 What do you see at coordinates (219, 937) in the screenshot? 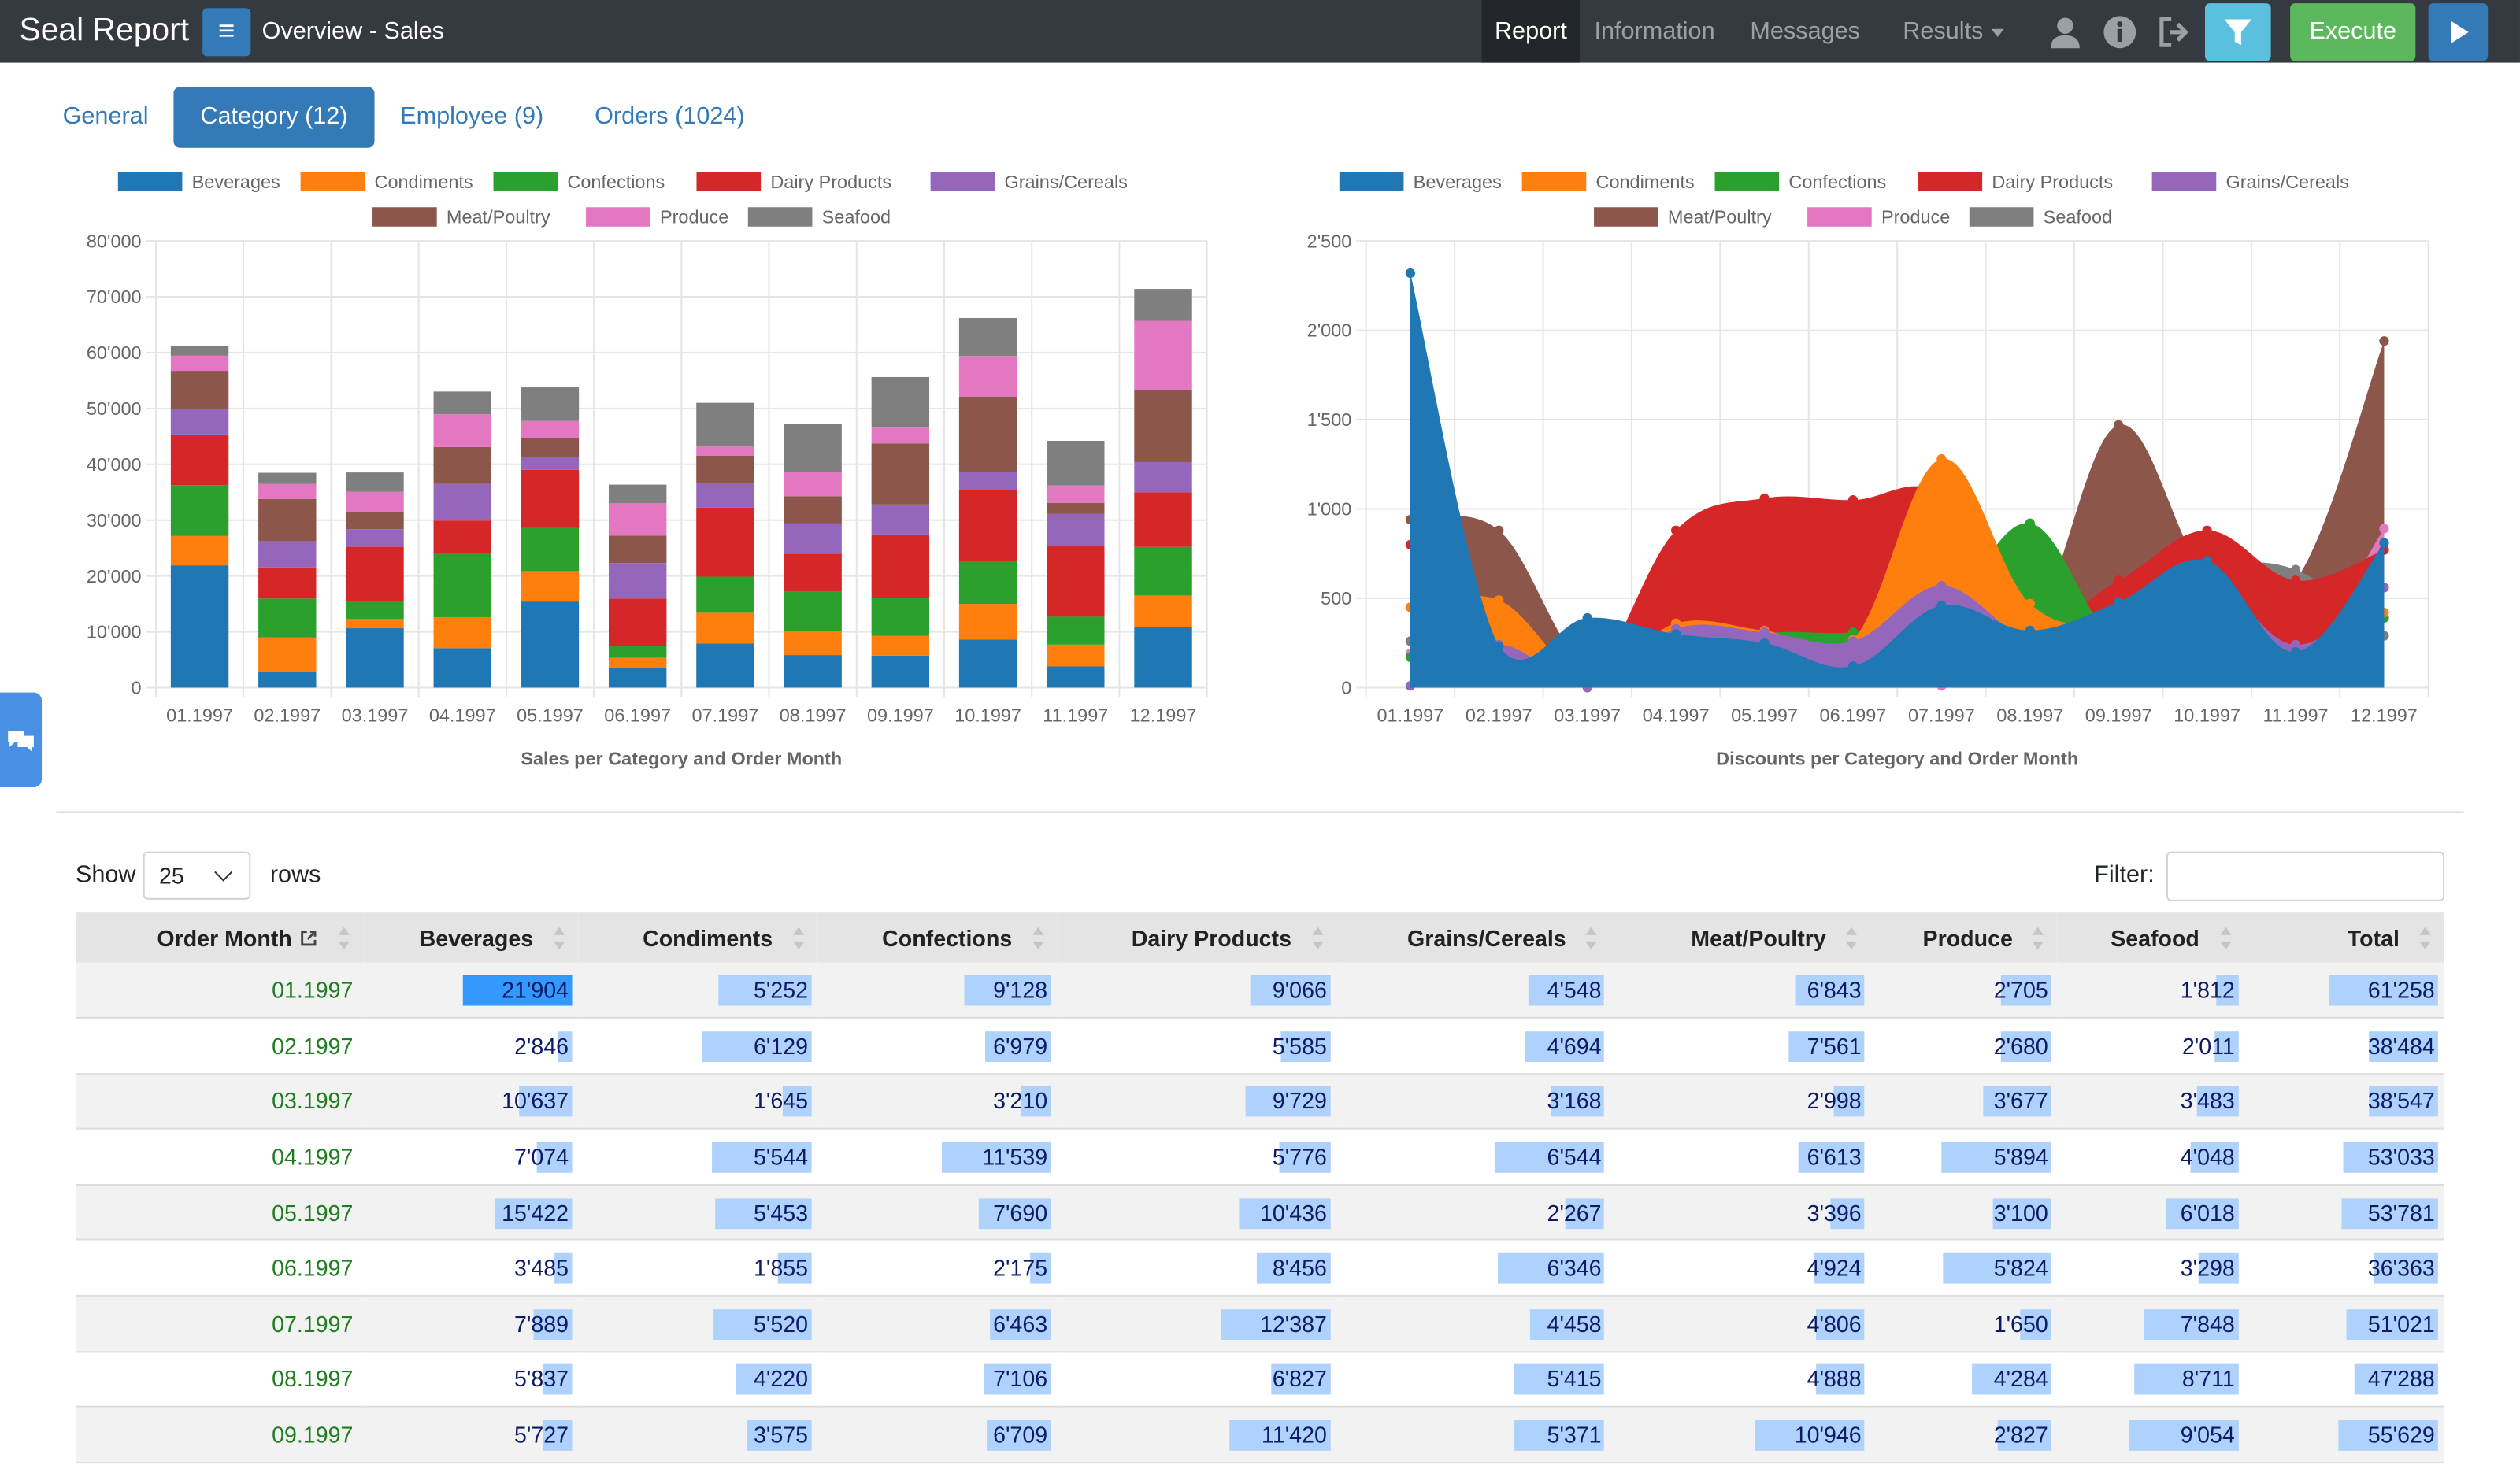
I see `column-header-order-month: Order Month` at bounding box center [219, 937].